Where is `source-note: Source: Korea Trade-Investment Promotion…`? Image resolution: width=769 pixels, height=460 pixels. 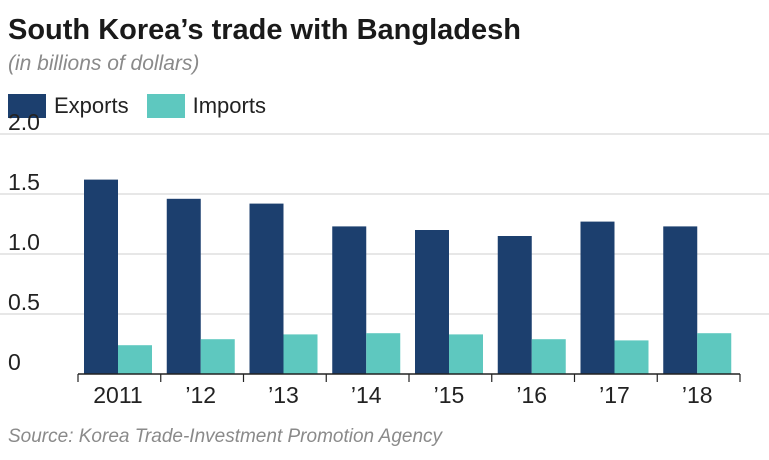
source-note: Source: Korea Trade-Investment Promotion… is located at coordinates (225, 436).